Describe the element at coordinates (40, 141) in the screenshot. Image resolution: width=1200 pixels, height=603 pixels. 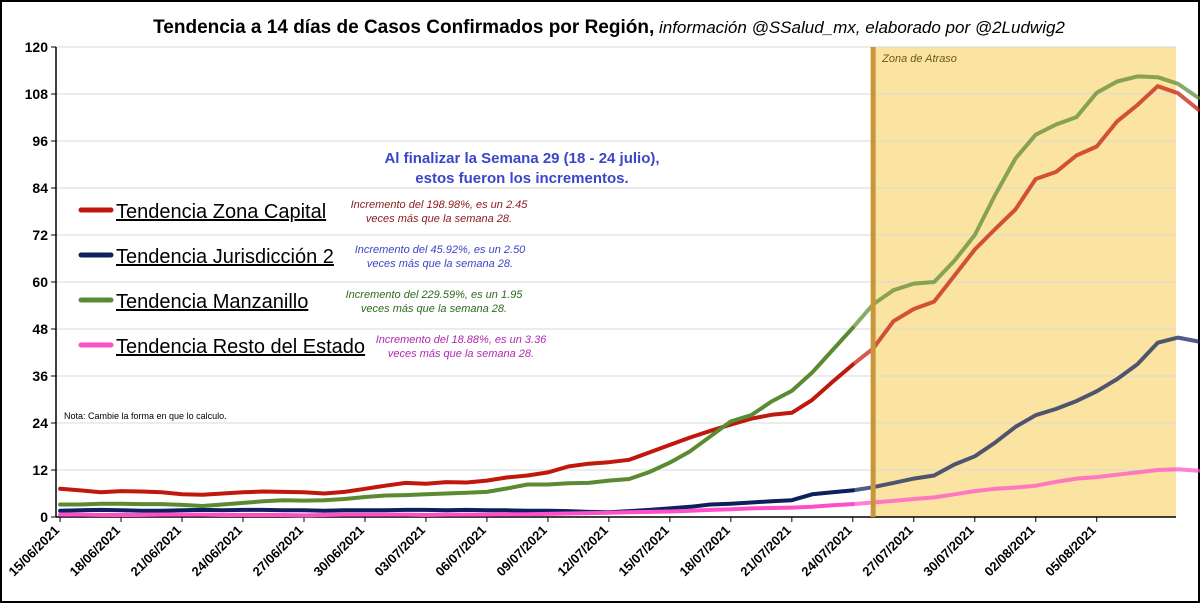
I see `y-tick-label: 96` at that location.